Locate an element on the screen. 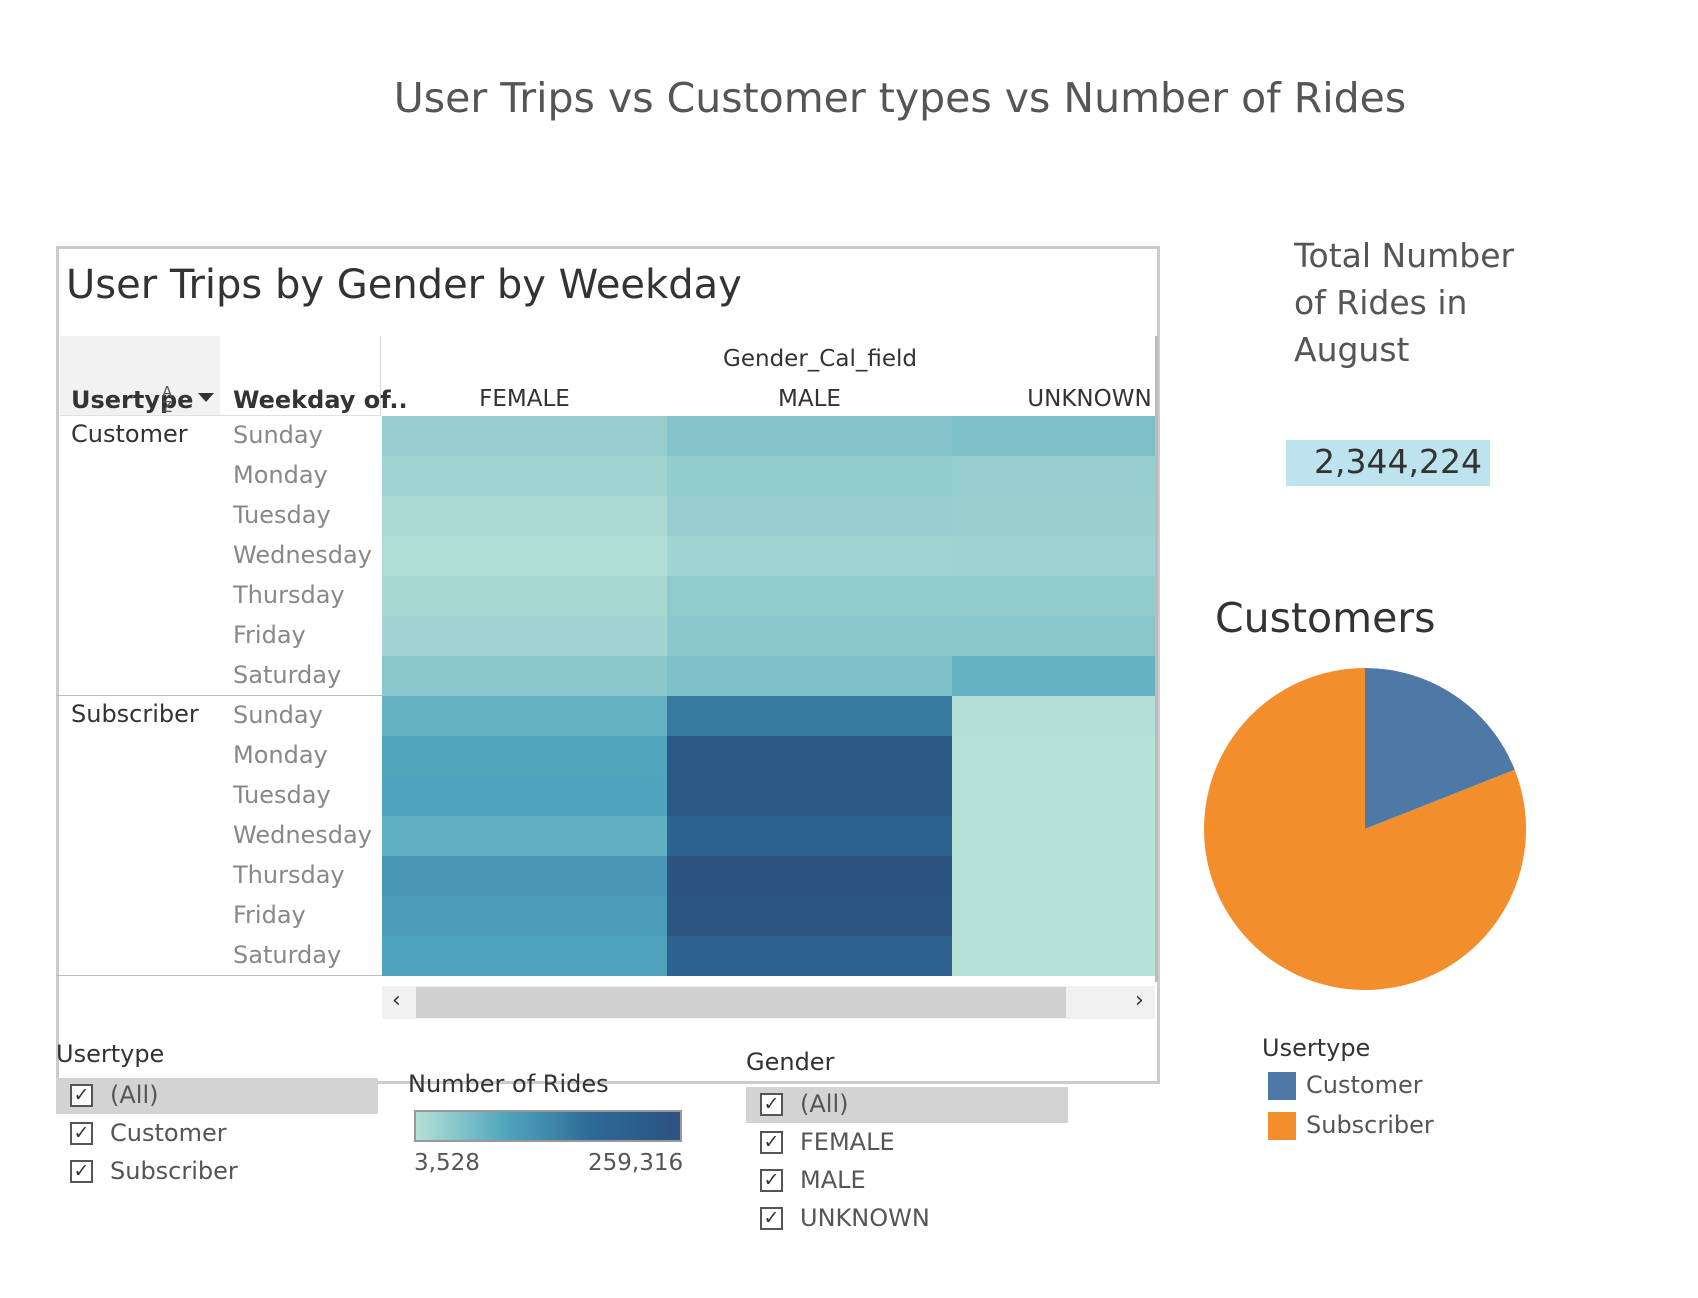 The height and width of the screenshot is (1298, 1698). group-label-customer: Customer is located at coordinates (129, 434).